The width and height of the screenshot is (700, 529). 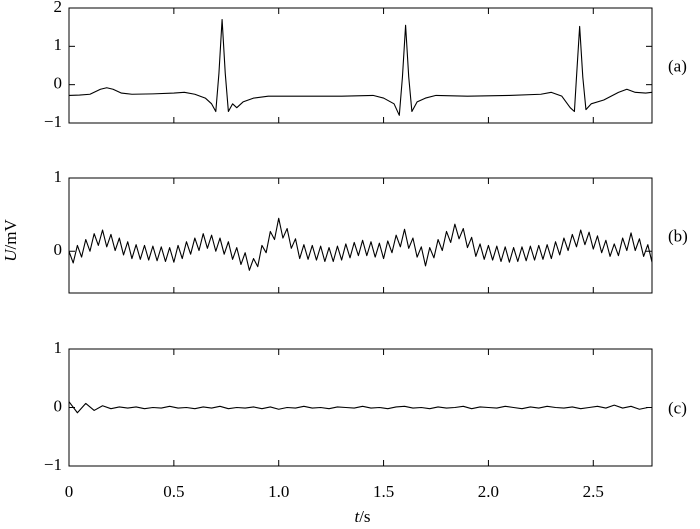 What do you see at coordinates (69, 491) in the screenshot?
I see `x-tick-label: 0` at bounding box center [69, 491].